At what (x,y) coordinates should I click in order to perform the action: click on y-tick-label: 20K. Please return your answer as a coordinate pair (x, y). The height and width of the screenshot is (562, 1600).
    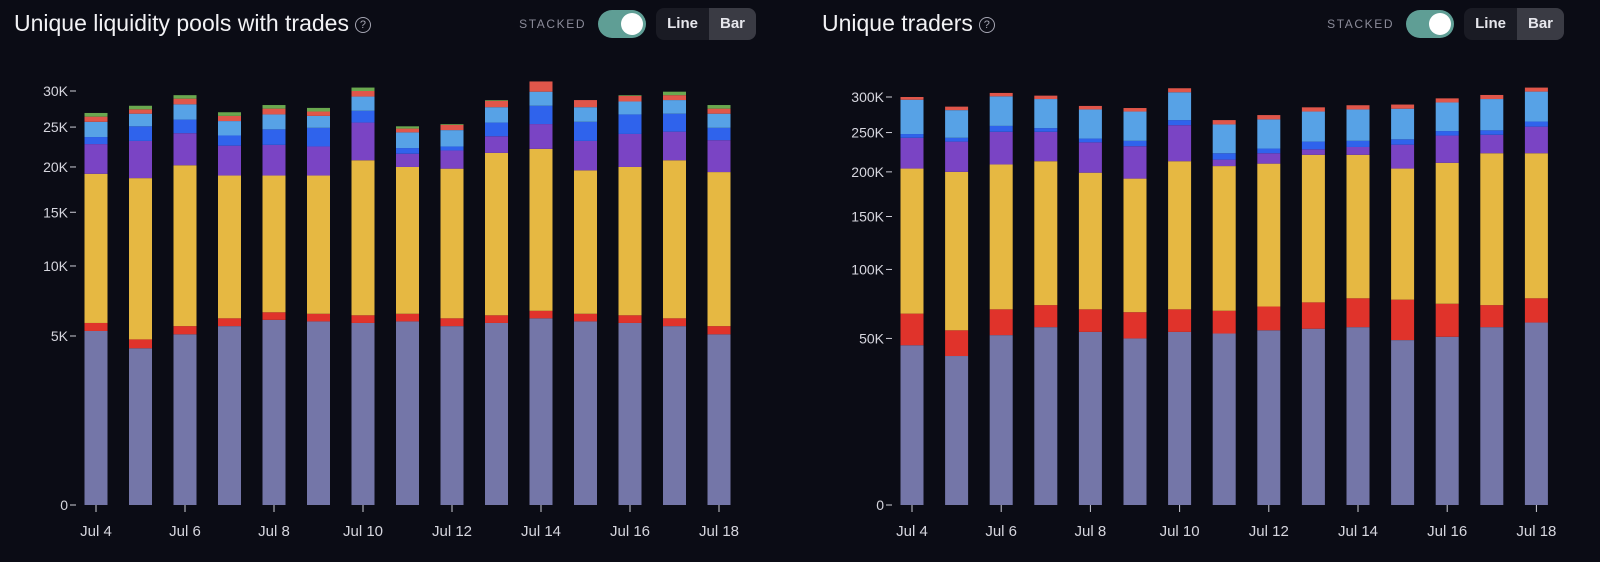
    Looking at the image, I should click on (56, 167).